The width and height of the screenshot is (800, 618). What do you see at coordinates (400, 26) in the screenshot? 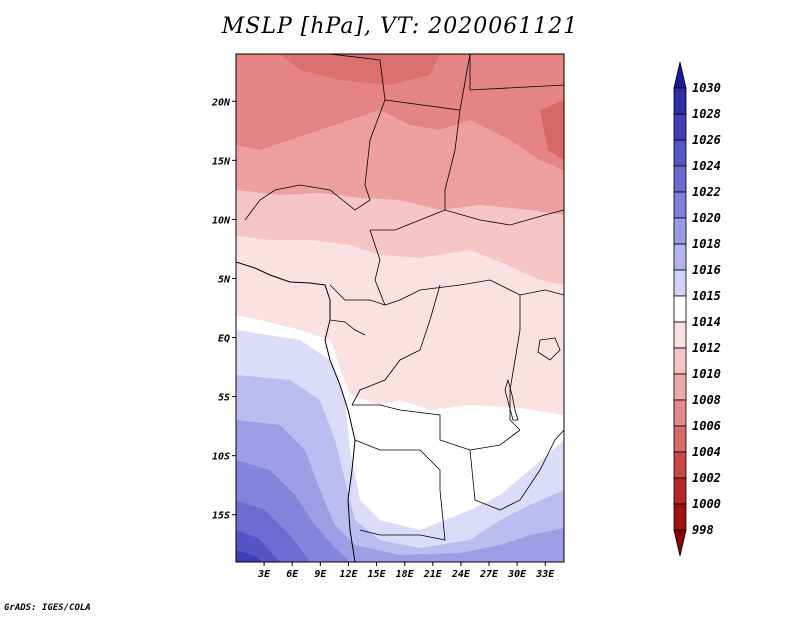
I see `chart-title: MSLP [hPa], VT: 2020061121` at bounding box center [400, 26].